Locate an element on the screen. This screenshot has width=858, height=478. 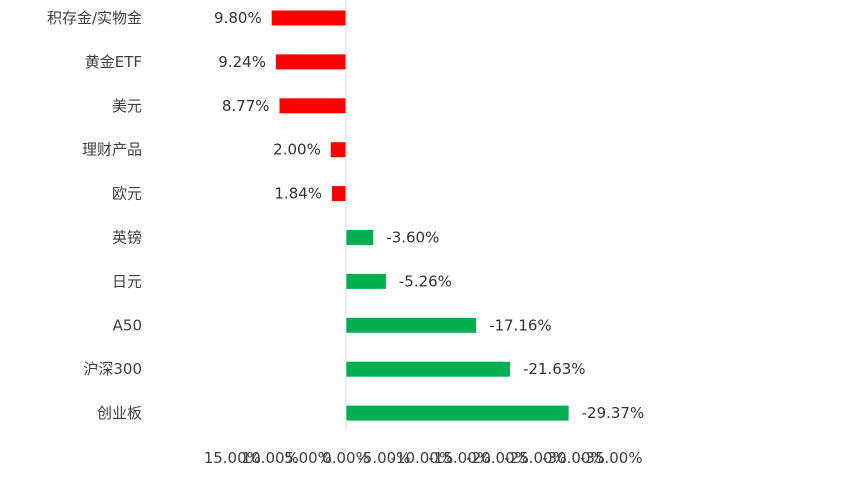
x-tick-label: -20.00% is located at coordinates (497, 458).